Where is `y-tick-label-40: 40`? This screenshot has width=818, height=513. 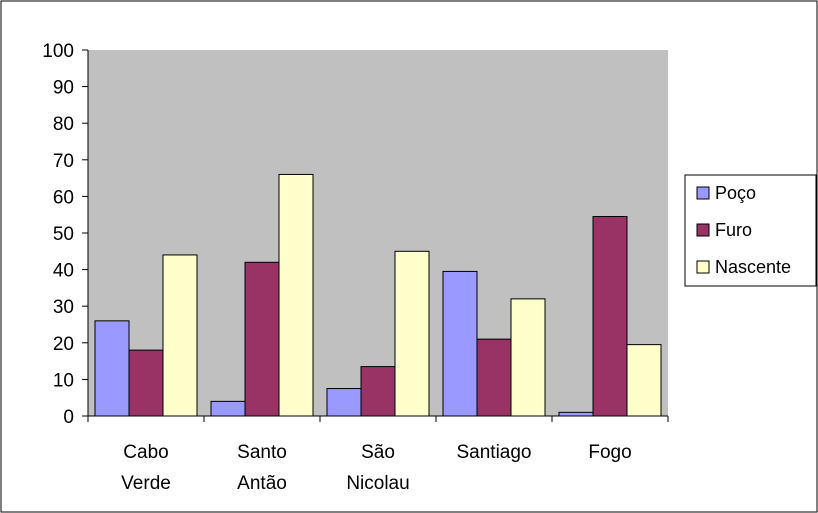
y-tick-label-40: 40 is located at coordinates (63, 271).